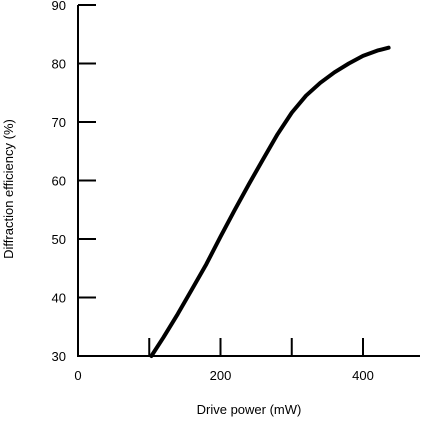  Describe the element at coordinates (59, 298) in the screenshot. I see `y-tick-label-40: 40` at that location.